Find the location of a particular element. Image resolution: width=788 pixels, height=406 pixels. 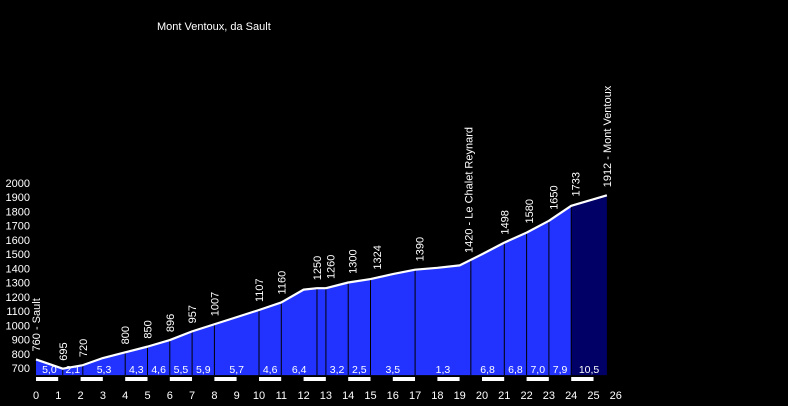

gradient-label: 5,5 is located at coordinates (181, 370).